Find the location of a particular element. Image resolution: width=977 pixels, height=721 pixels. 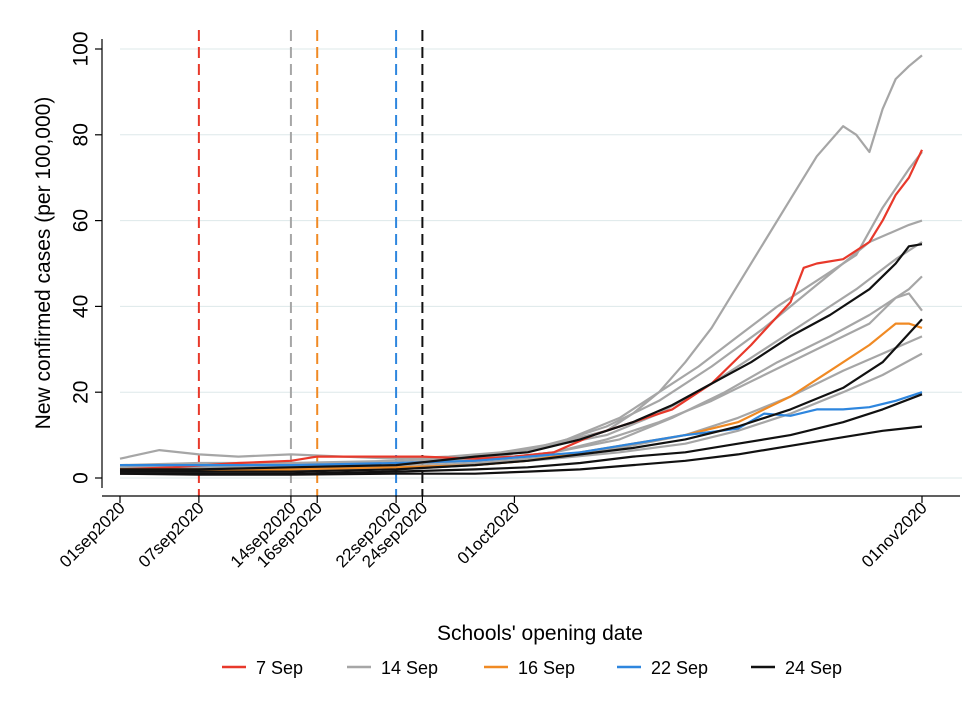

y-tick-label: 100 is located at coordinates (81, 48).